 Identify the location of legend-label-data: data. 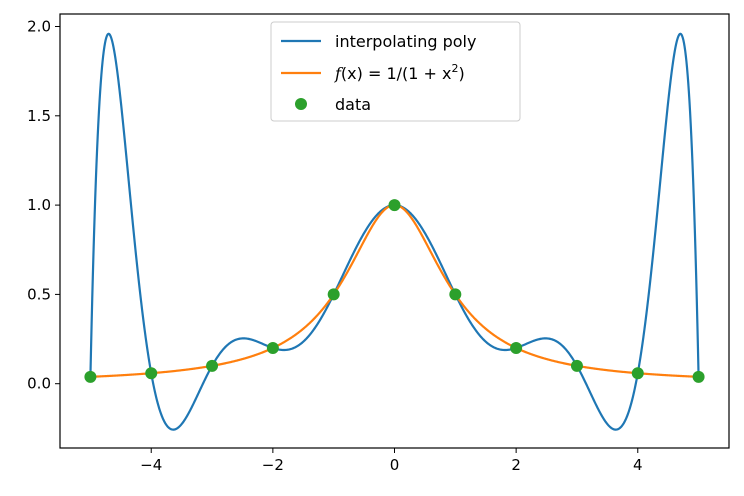
(353, 104).